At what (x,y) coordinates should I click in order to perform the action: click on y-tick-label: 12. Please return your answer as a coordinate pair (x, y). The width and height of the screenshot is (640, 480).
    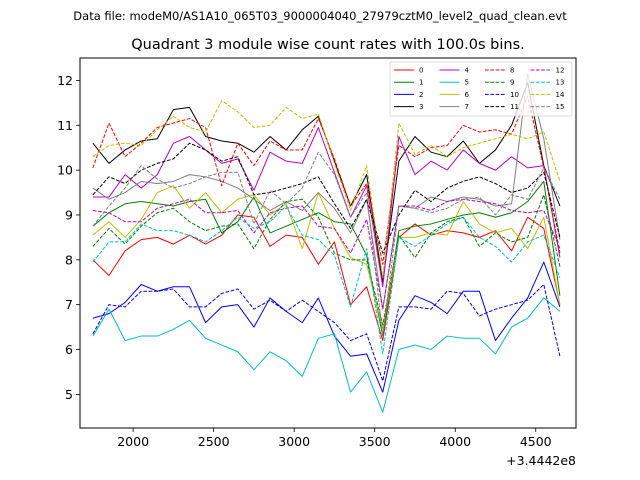
    Looking at the image, I should click on (65, 80).